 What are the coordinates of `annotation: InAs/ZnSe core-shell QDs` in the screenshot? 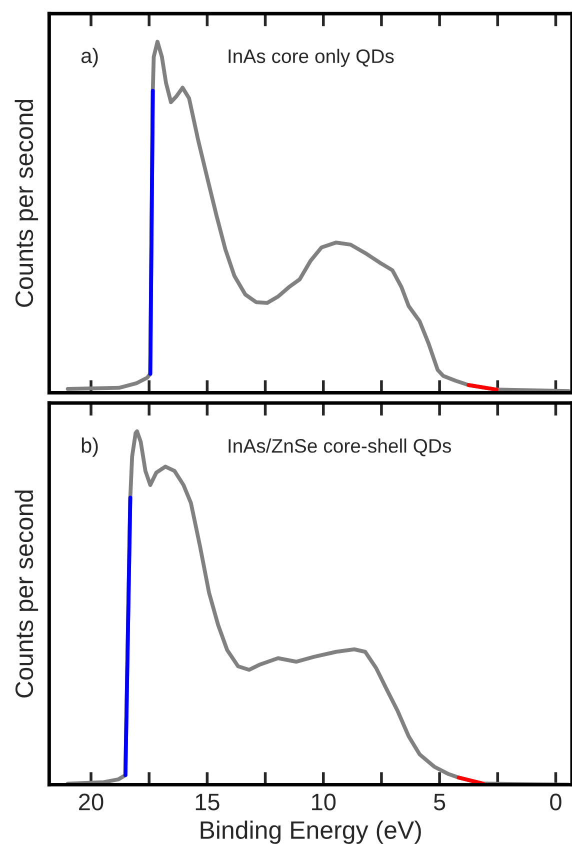 It's located at (340, 447).